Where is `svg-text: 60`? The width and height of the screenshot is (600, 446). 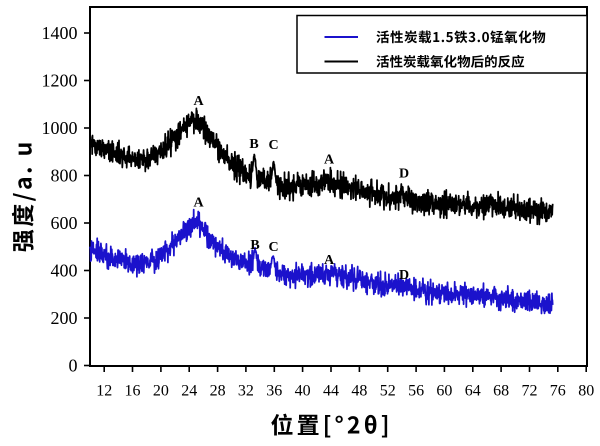
svg-text: 60 is located at coordinates (444, 391).